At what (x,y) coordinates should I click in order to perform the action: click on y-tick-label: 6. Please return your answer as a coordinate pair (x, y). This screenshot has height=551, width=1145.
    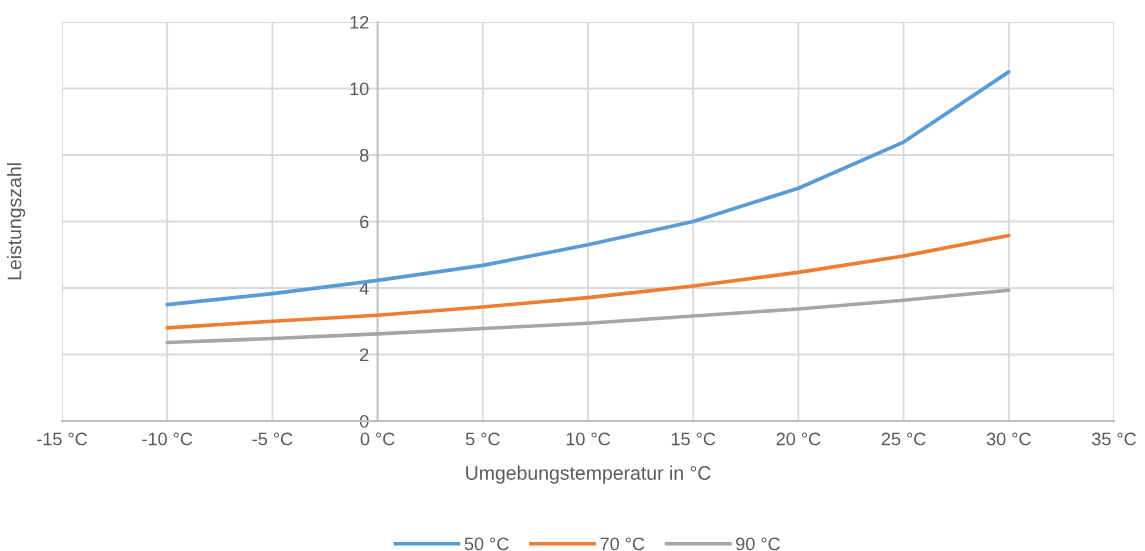
    Looking at the image, I should click on (364, 222).